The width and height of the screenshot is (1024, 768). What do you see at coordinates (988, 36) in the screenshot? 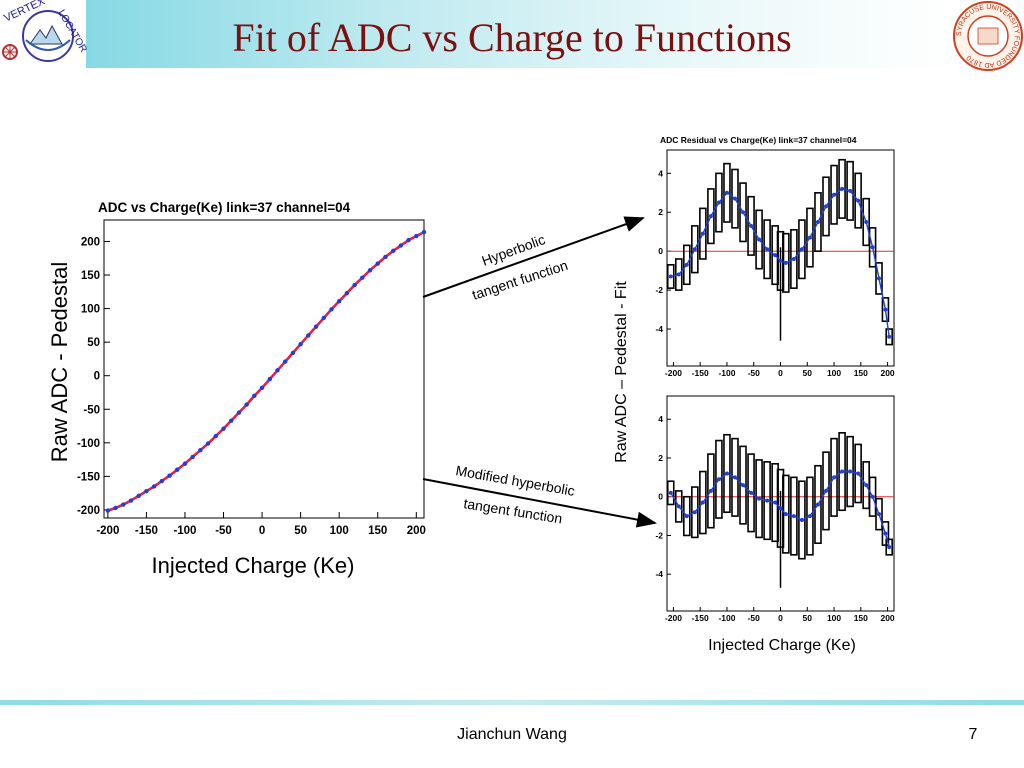
I see `syracuse-university-seal-icon: SYRACUSE UNIVERSITY FOUNDED AD 1870` at bounding box center [988, 36].